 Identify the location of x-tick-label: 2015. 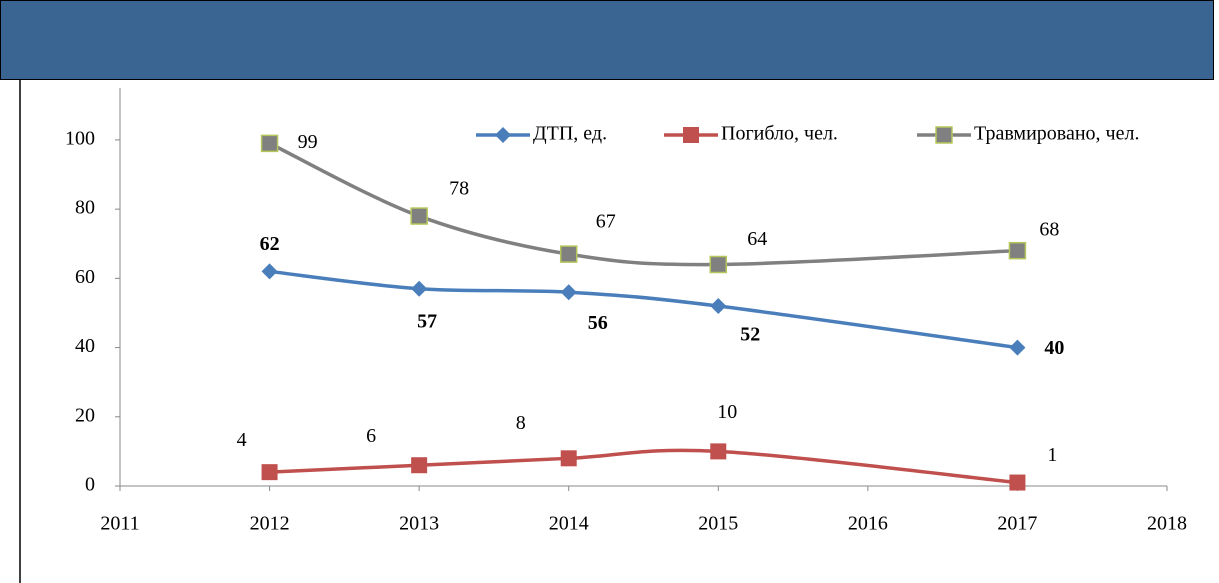
(718, 524).